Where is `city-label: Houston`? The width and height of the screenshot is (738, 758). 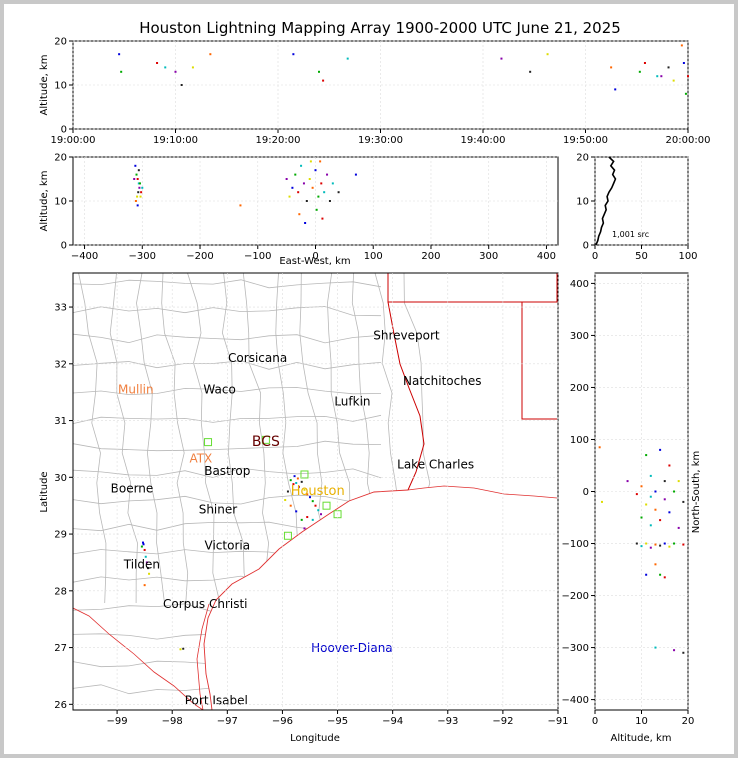
city-label: Houston is located at coordinates (318, 491).